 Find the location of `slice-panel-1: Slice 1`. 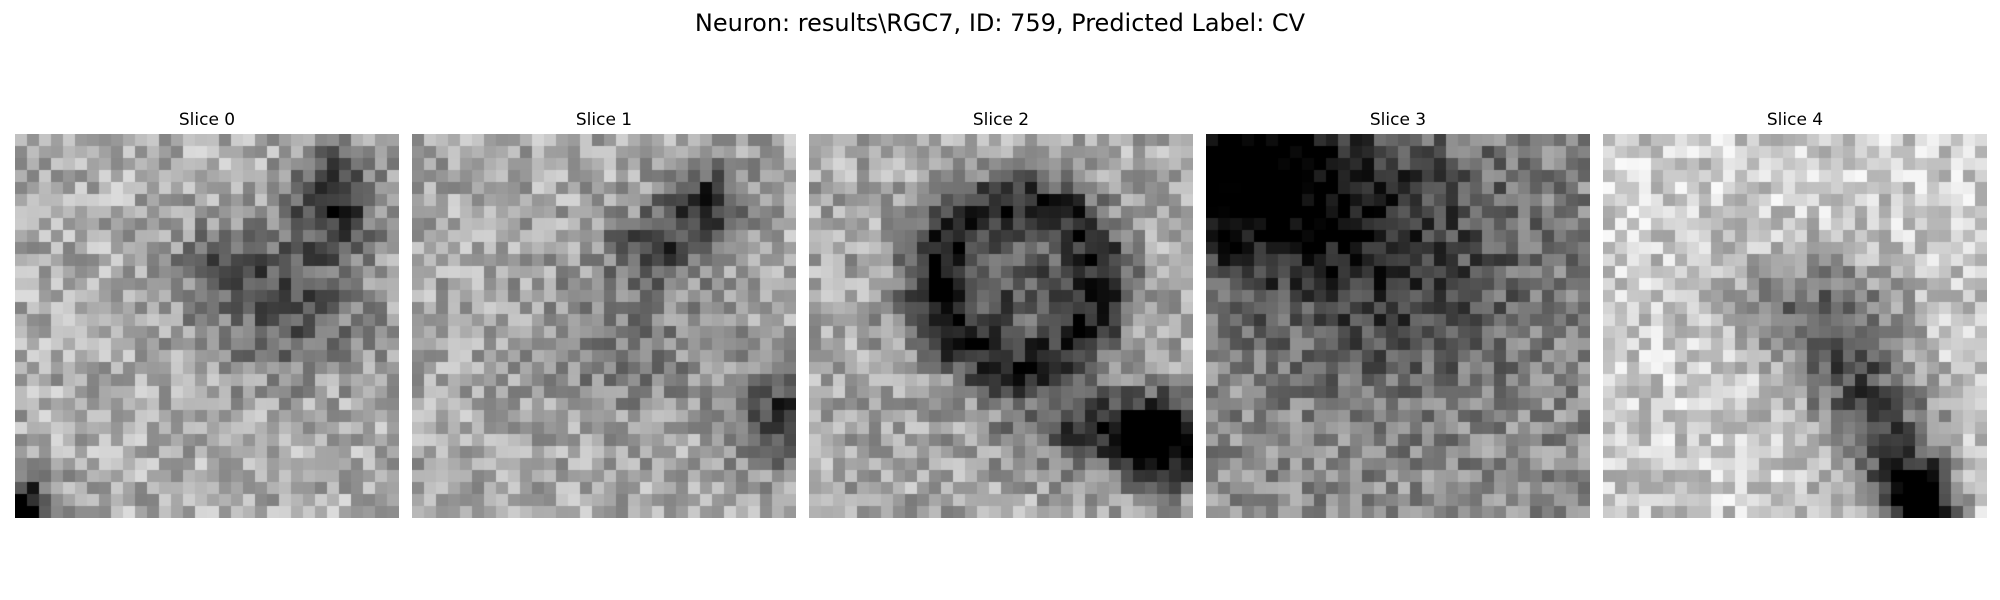

slice-panel-1: Slice 1 is located at coordinates (604, 313).